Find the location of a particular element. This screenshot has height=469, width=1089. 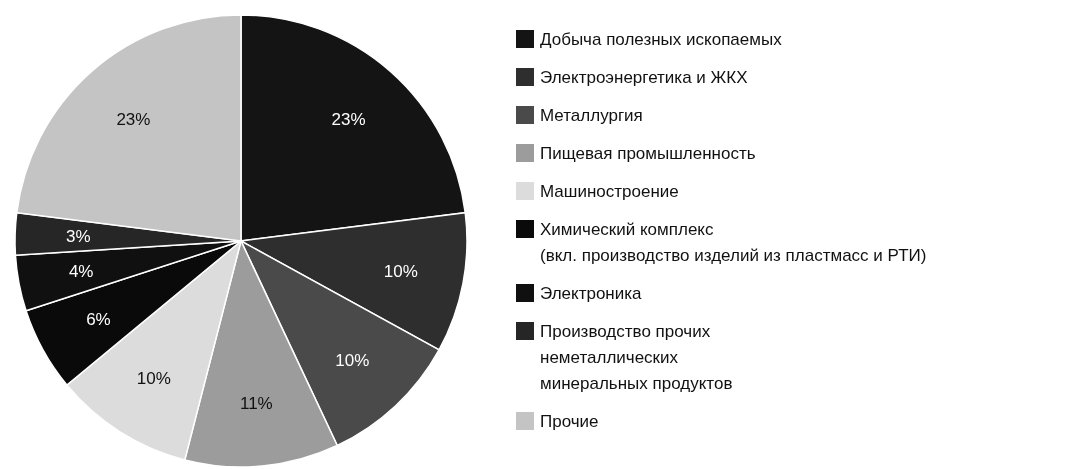

legend-label: Химический комплекс (вкл. производство изделий из пластмасс и РТИ) is located at coordinates (733, 242).